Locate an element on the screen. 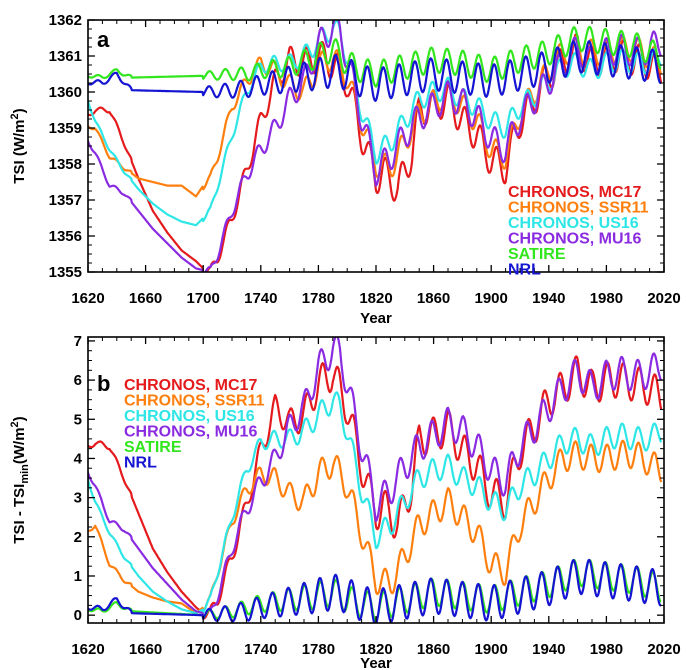 The width and height of the screenshot is (686, 670). y-tick-label: 1362 is located at coordinates (65, 20).